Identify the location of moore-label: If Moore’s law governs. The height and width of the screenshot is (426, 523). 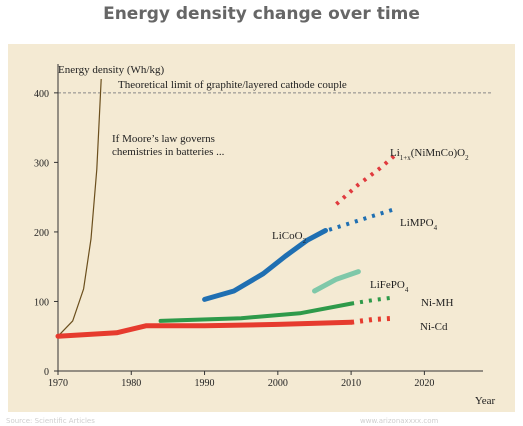
(163, 139).